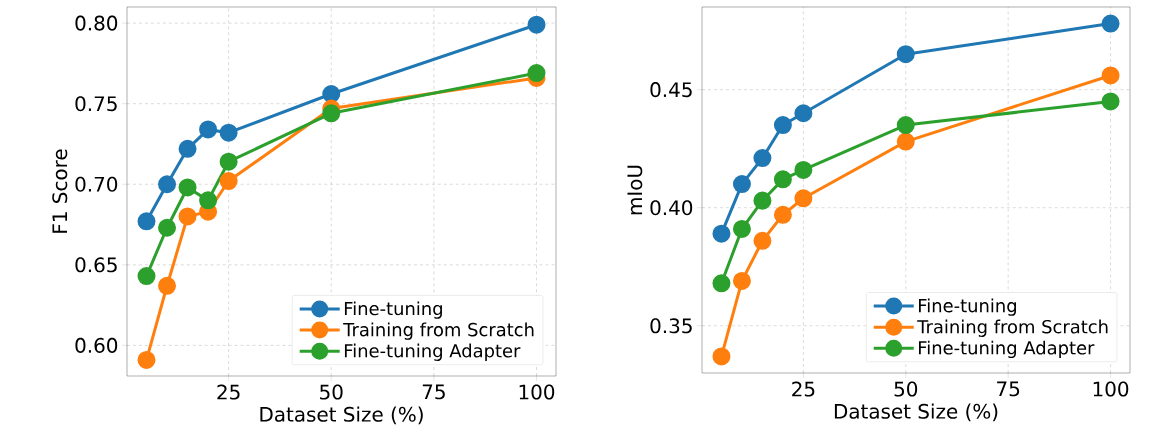  Describe the element at coordinates (96, 184) in the screenshot. I see `y-tick-label: 0.70` at that location.